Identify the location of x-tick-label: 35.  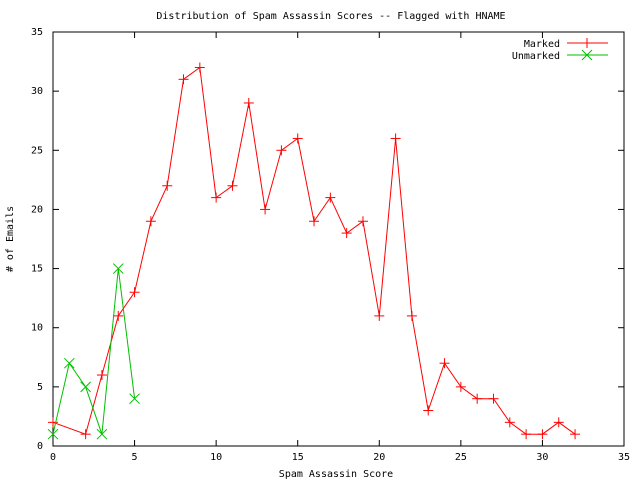
(624, 457).